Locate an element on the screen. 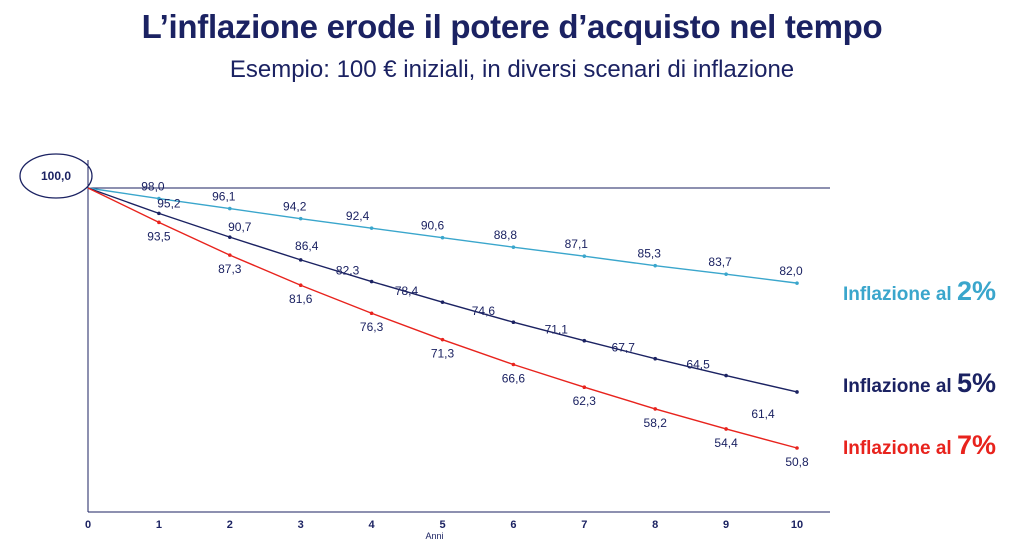 This screenshot has width=1024, height=547. data-label-i5-2: 90,7 is located at coordinates (240, 227).